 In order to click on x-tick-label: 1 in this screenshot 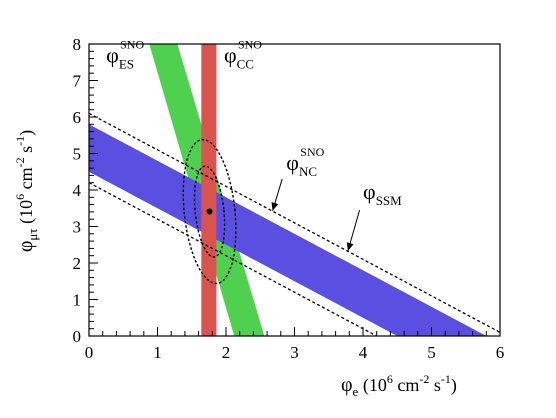, I will do `click(157, 352)`.